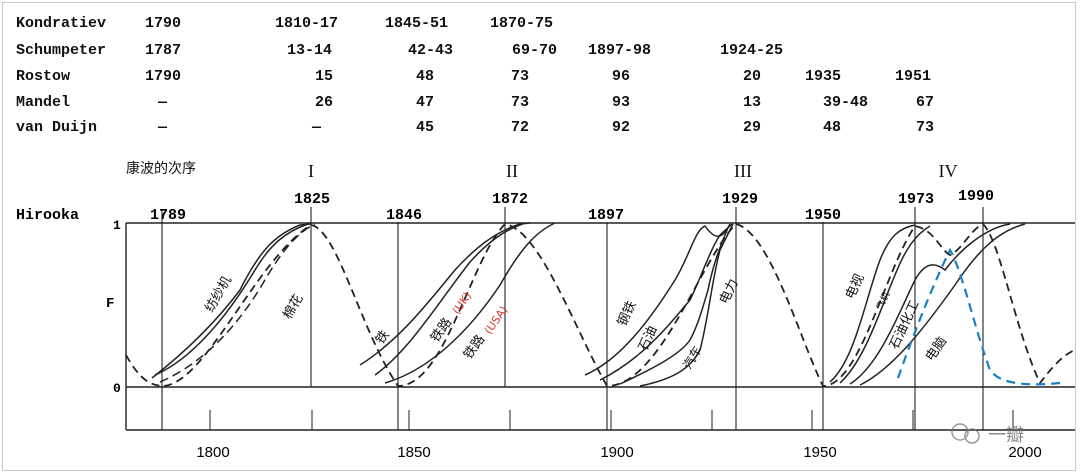 This screenshot has width=1080, height=475. What do you see at coordinates (621, 102) in the screenshot?
I see `cell: 93` at bounding box center [621, 102].